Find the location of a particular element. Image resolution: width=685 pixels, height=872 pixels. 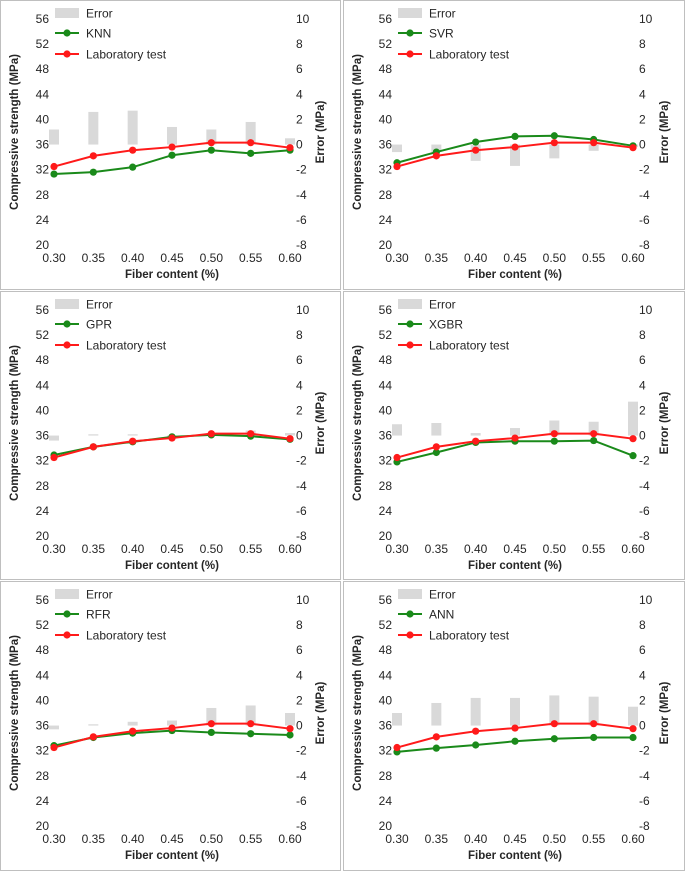

y2-tick-label: 2 is located at coordinates (642, 410).